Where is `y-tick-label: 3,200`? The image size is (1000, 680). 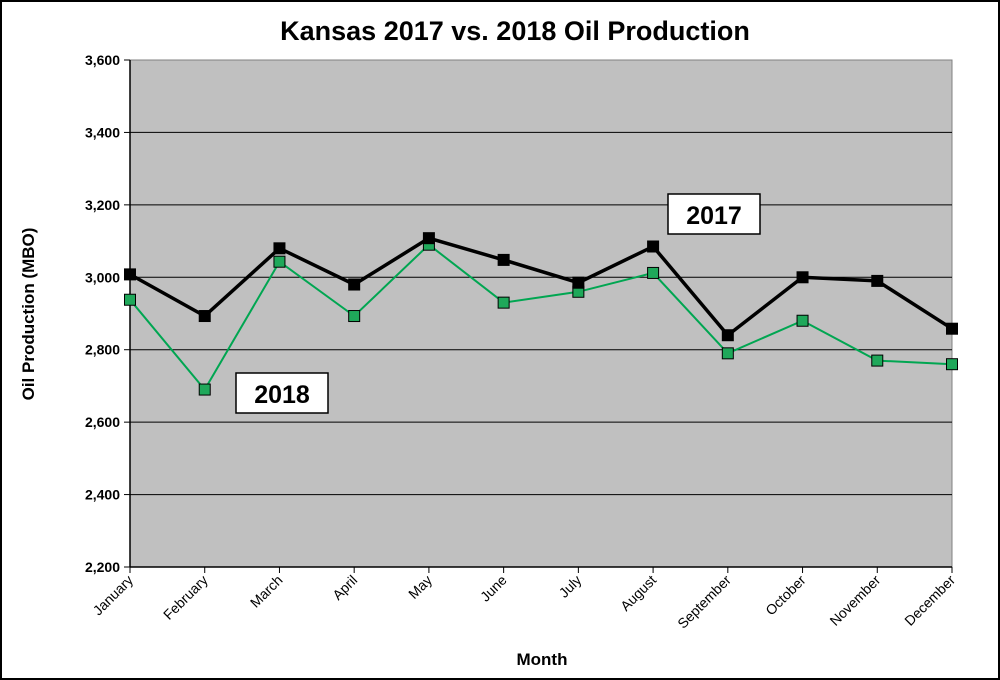 y-tick-label: 3,200 is located at coordinates (102, 205).